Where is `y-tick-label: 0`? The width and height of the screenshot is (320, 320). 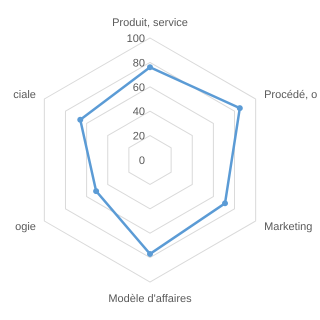 y-tick-label: 0 is located at coordinates (141, 161).